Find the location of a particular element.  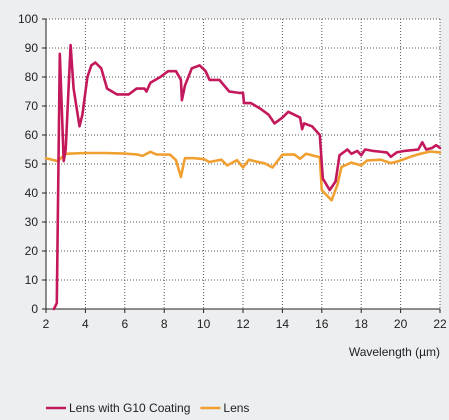

y-tick-label: 10 is located at coordinates (32, 280).